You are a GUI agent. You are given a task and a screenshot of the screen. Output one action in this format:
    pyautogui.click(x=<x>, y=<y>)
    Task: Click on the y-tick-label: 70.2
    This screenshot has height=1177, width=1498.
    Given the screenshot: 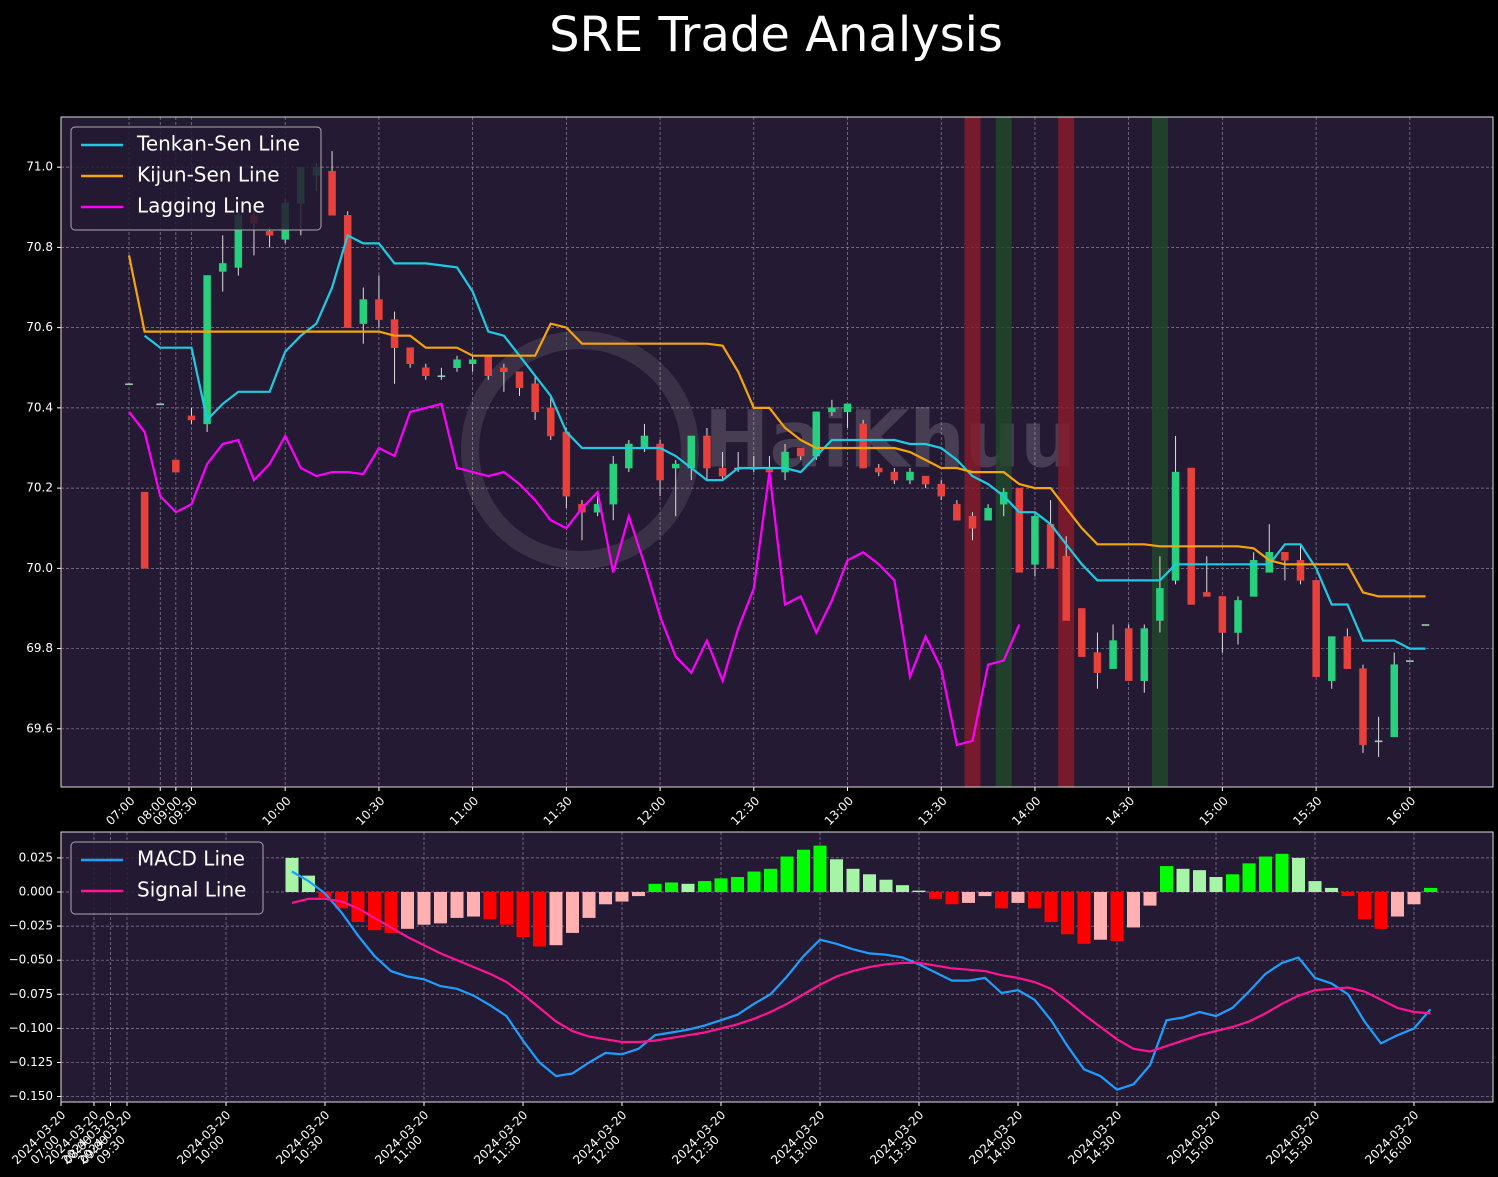 What is the action you would take?
    pyautogui.click(x=39, y=488)
    